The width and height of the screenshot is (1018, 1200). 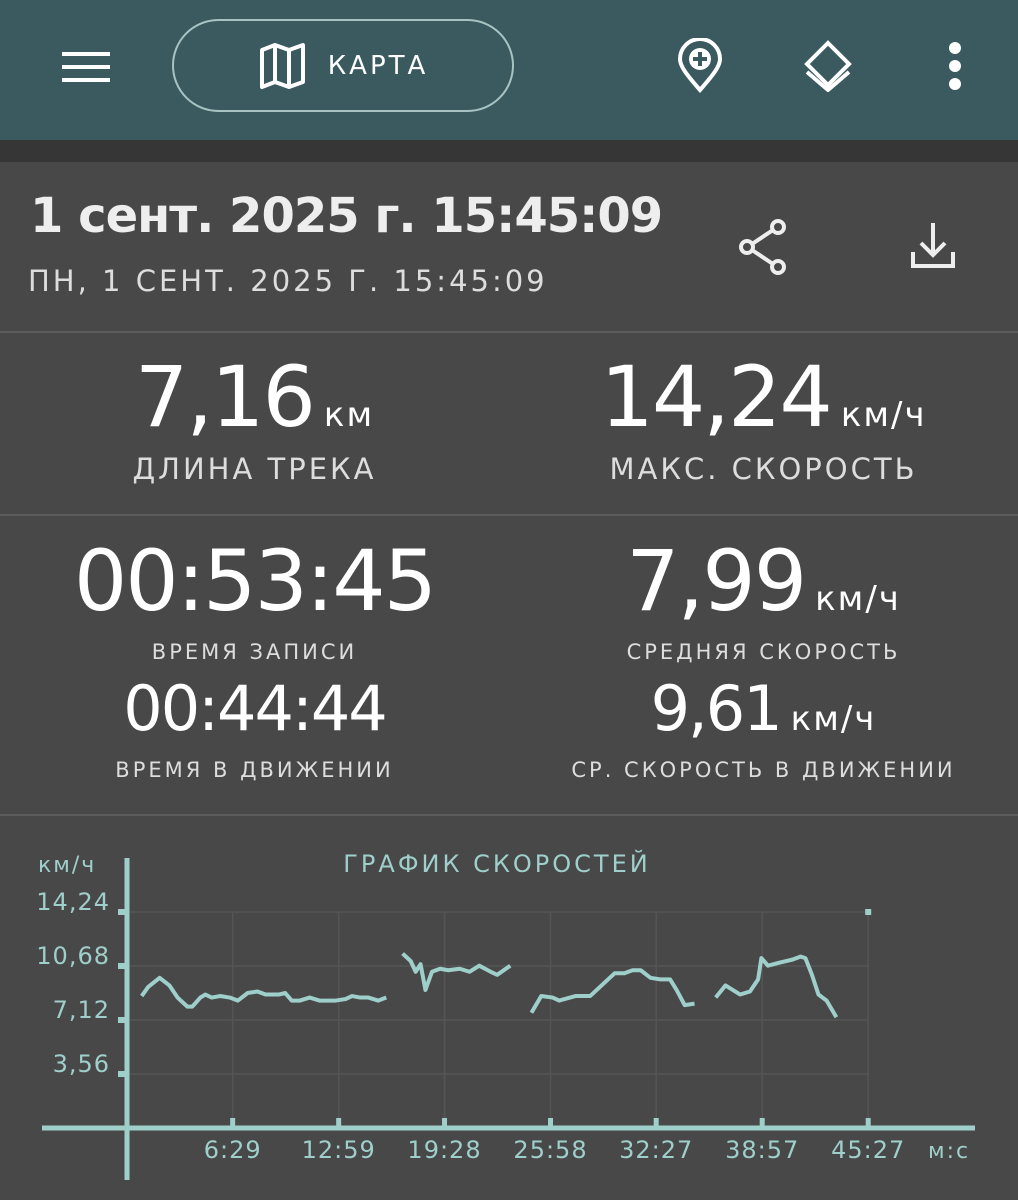 What do you see at coordinates (656, 1150) in the screenshot?
I see `x-tick-label: 32:27` at bounding box center [656, 1150].